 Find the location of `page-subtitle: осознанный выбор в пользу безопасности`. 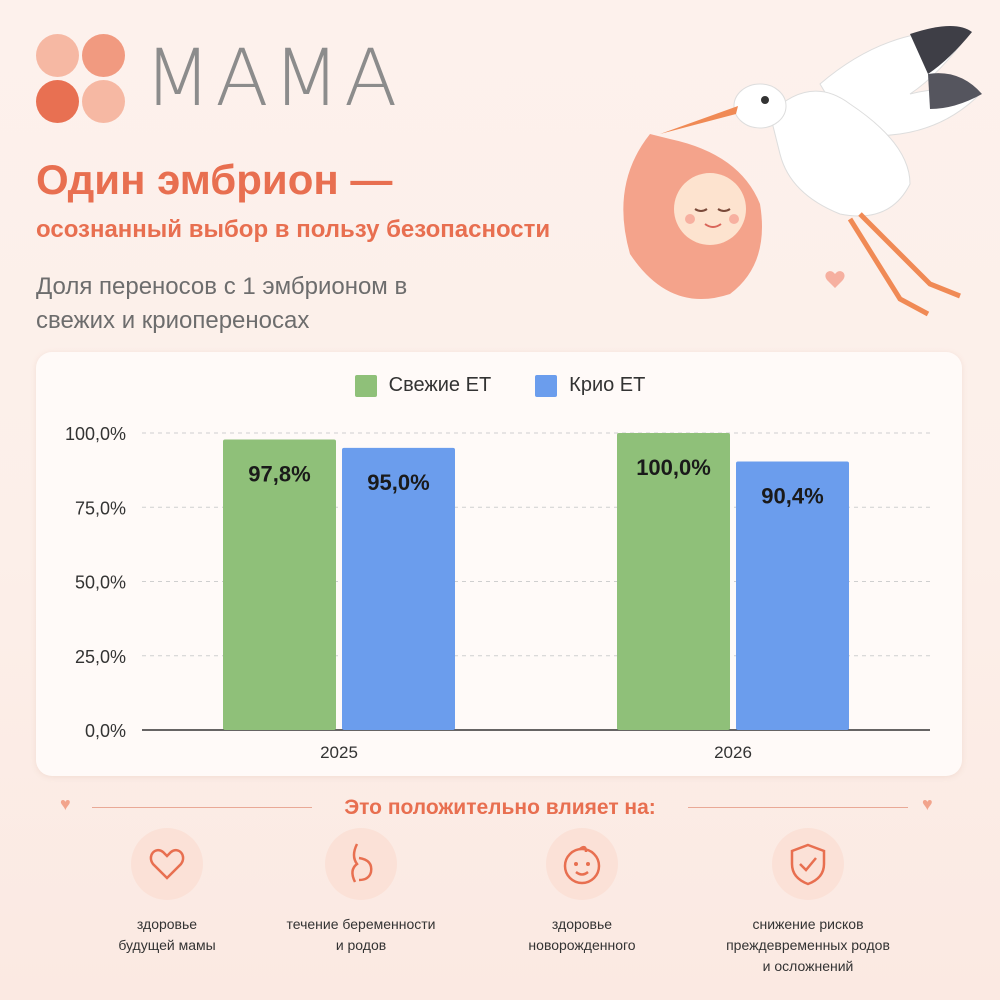

page-subtitle: осознанный выбор в пользу безопасности is located at coordinates (293, 229).